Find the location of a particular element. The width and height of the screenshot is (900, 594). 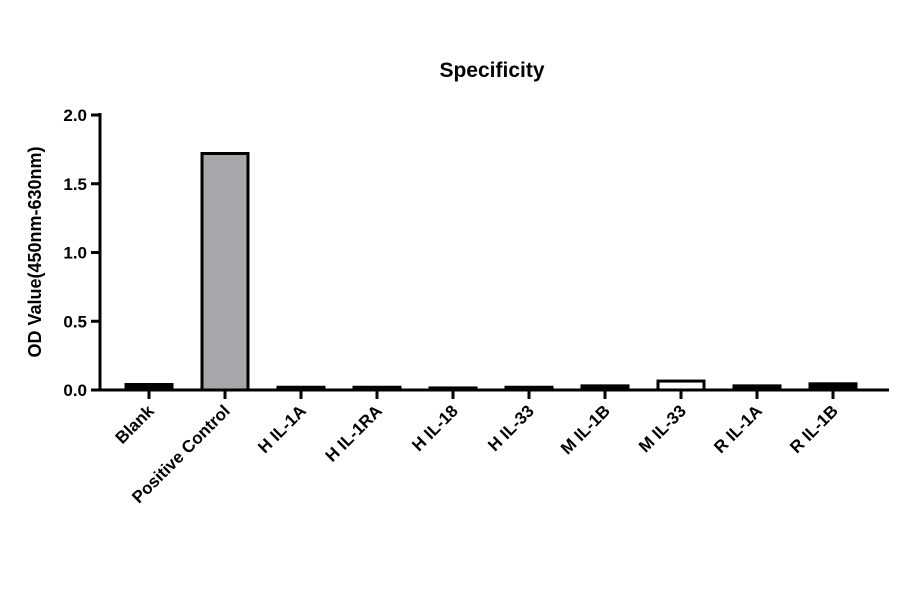

x-tick-label: R IL-1B is located at coordinates (814, 429).